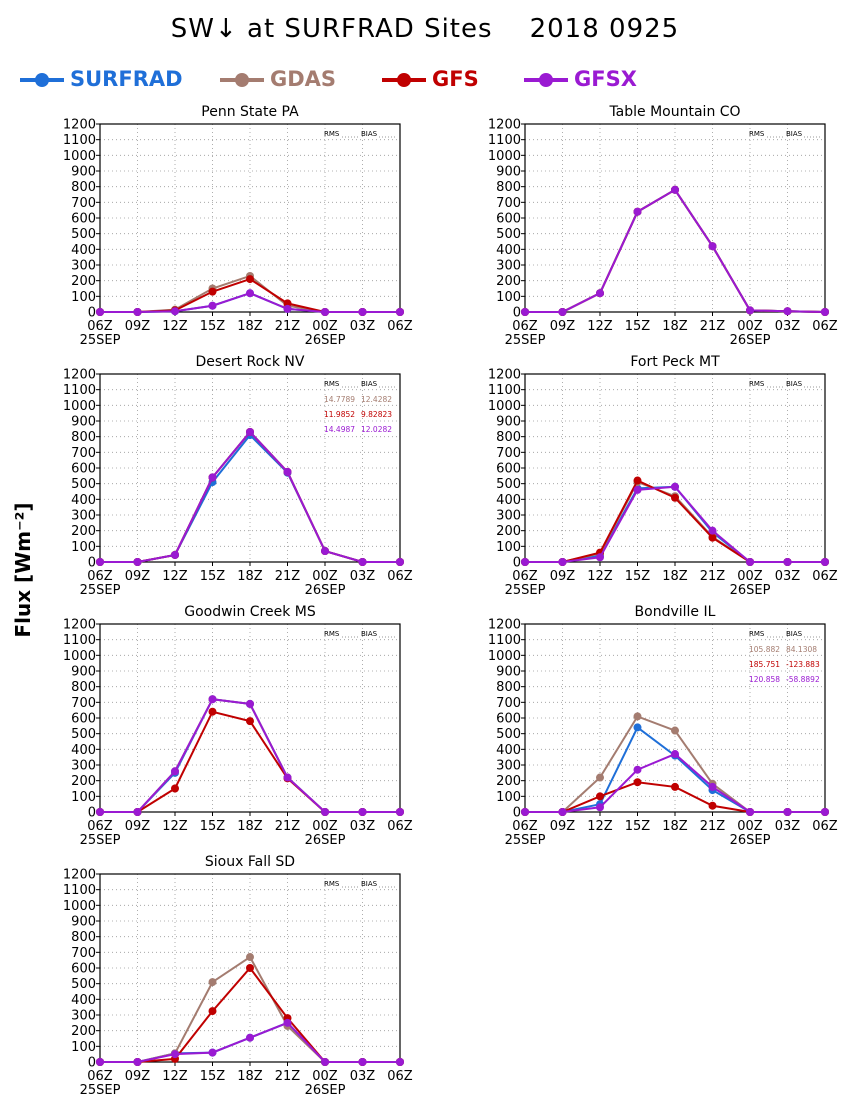 Image resolution: width=850 pixels, height=1100 pixels. I want to click on legend-label: GFSX, so click(605, 79).